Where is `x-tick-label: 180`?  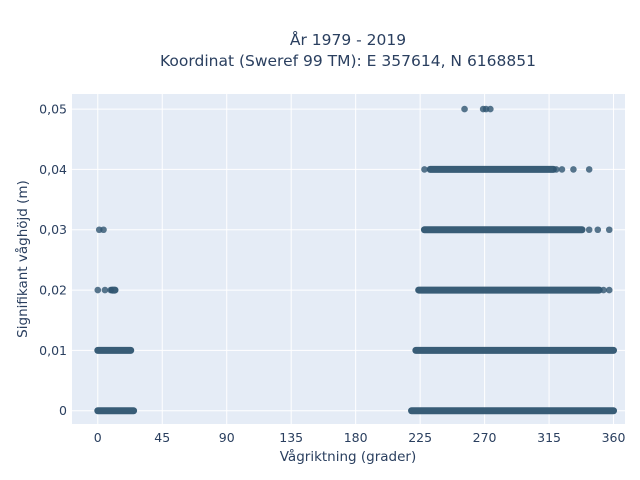
x-tick-label: 180 is located at coordinates (356, 437).